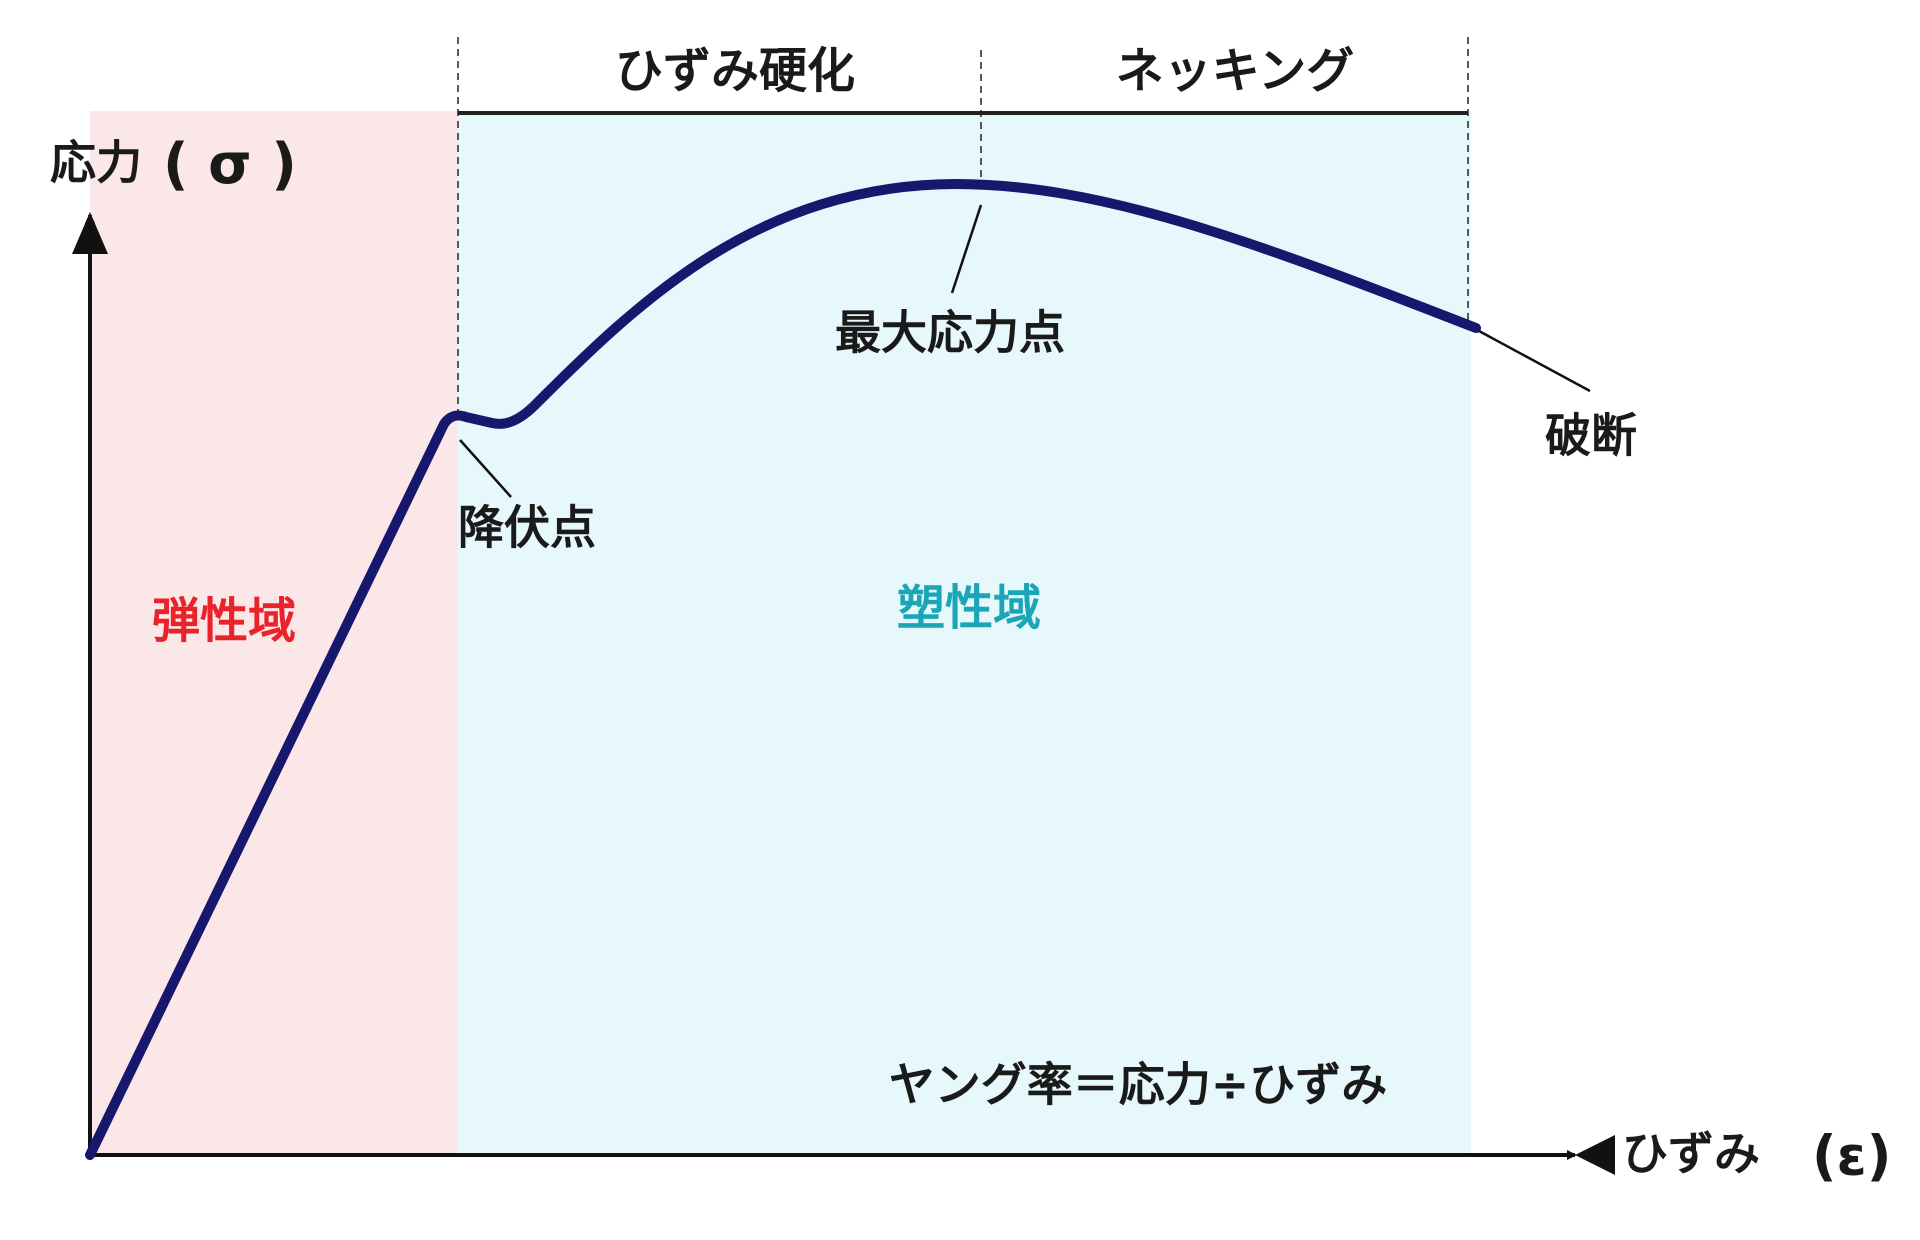 The height and width of the screenshot is (1240, 1920). I want to click on x-arrowhead, so click(1595, 1155).